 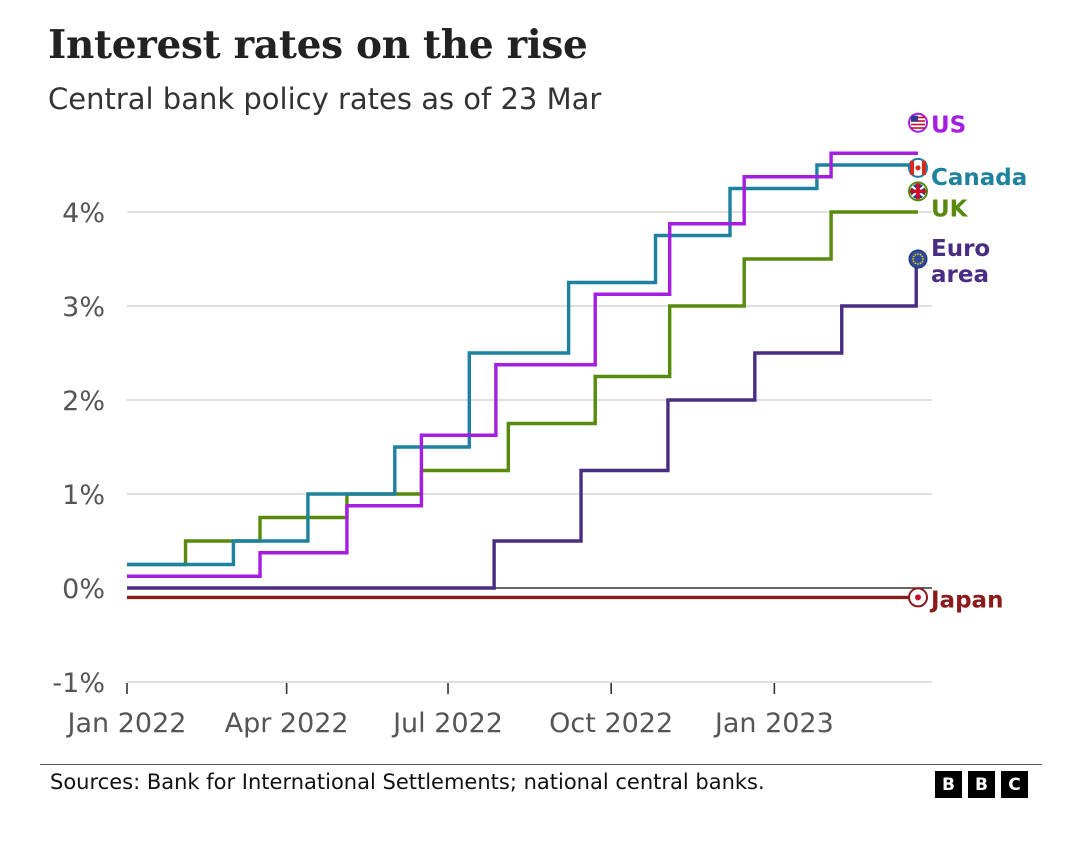 What do you see at coordinates (960, 275) in the screenshot?
I see `series-label: area` at bounding box center [960, 275].